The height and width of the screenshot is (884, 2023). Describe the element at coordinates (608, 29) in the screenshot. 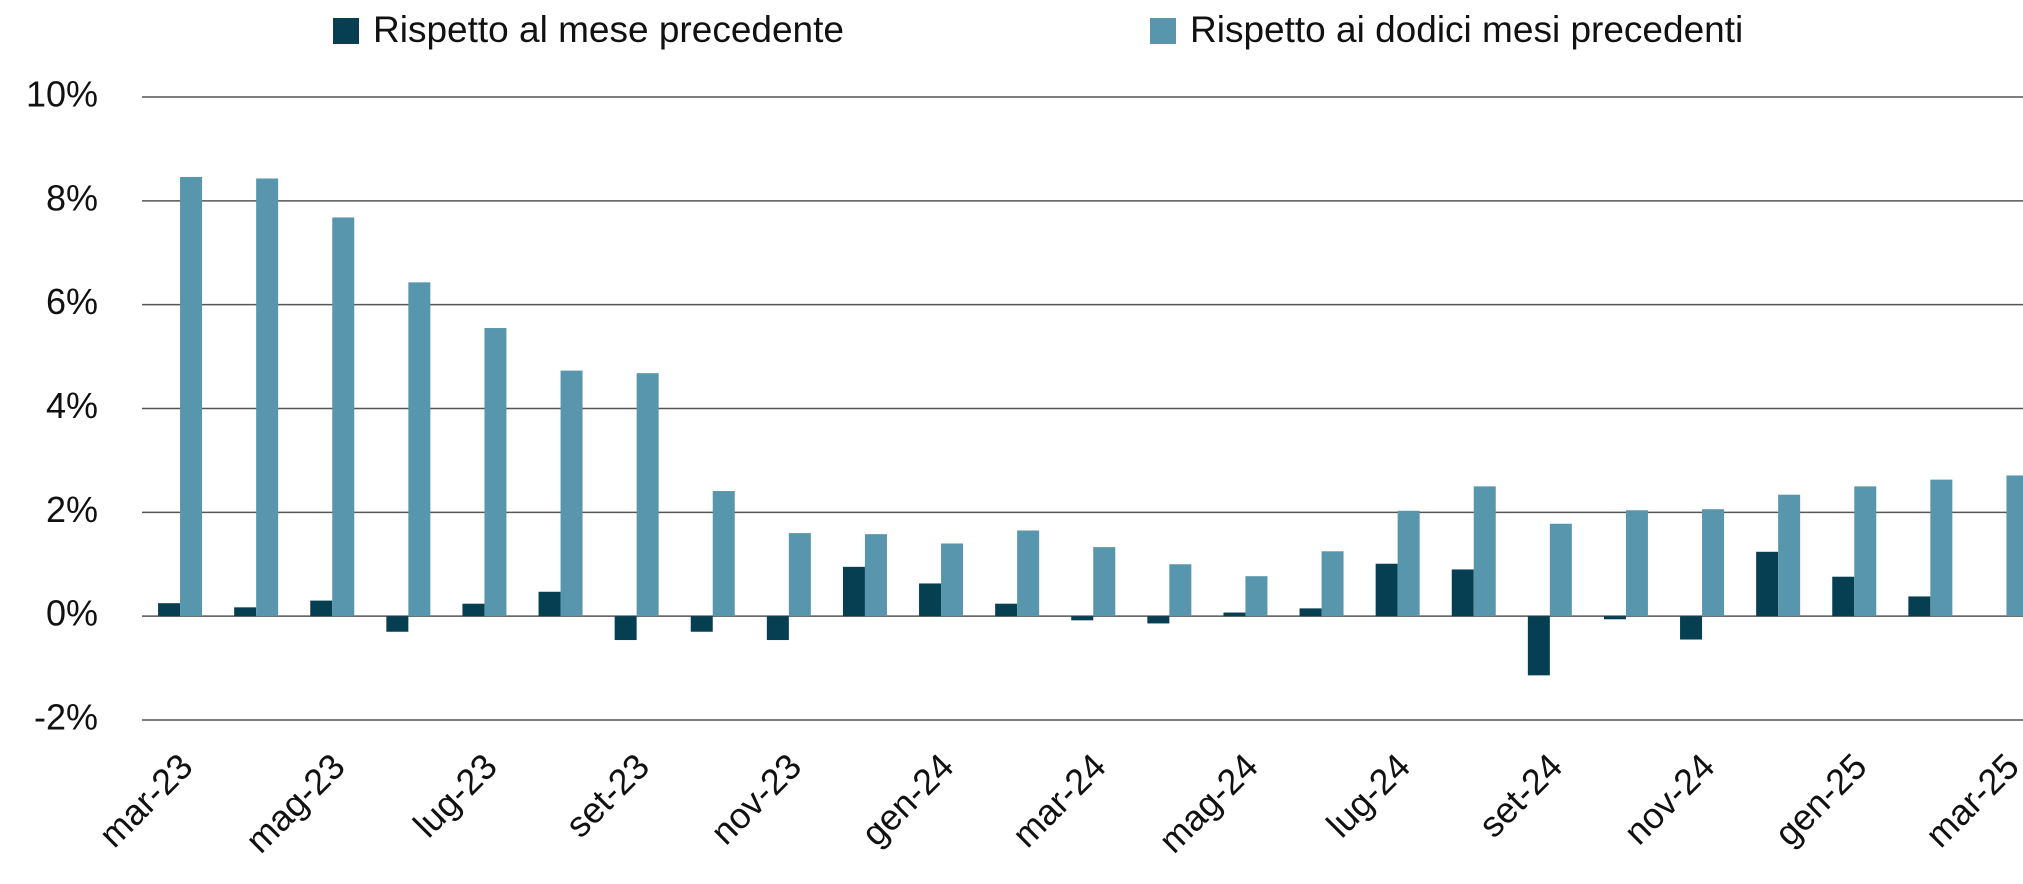

I see `legend-label: Rispetto al mese precedente` at that location.